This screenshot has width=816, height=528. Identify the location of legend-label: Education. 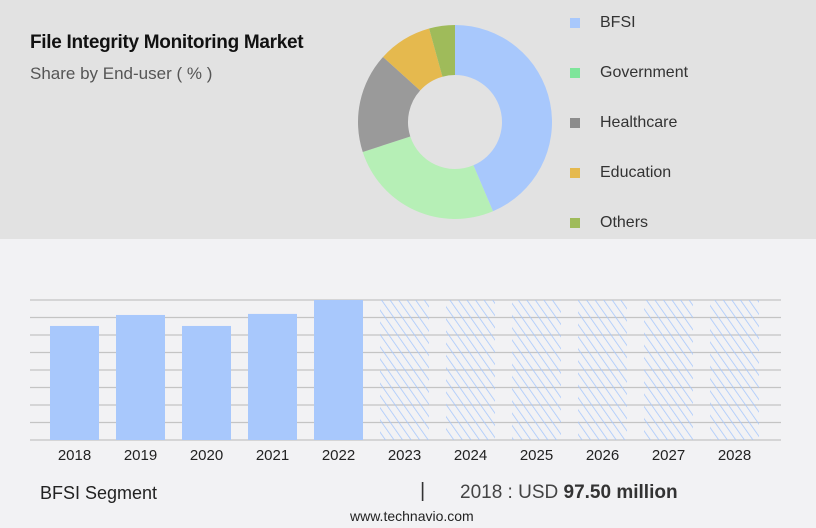
(636, 172).